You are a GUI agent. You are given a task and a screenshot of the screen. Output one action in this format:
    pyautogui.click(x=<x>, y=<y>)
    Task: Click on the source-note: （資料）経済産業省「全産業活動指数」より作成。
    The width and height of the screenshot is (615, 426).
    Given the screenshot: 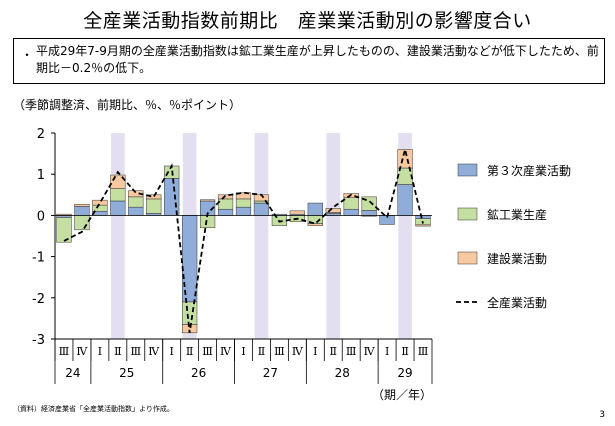 What is the action you would take?
    pyautogui.click(x=93, y=409)
    